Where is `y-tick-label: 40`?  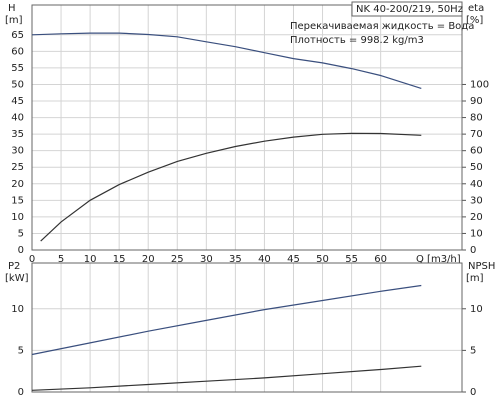 y-tick-label: 40 is located at coordinates (17, 118).